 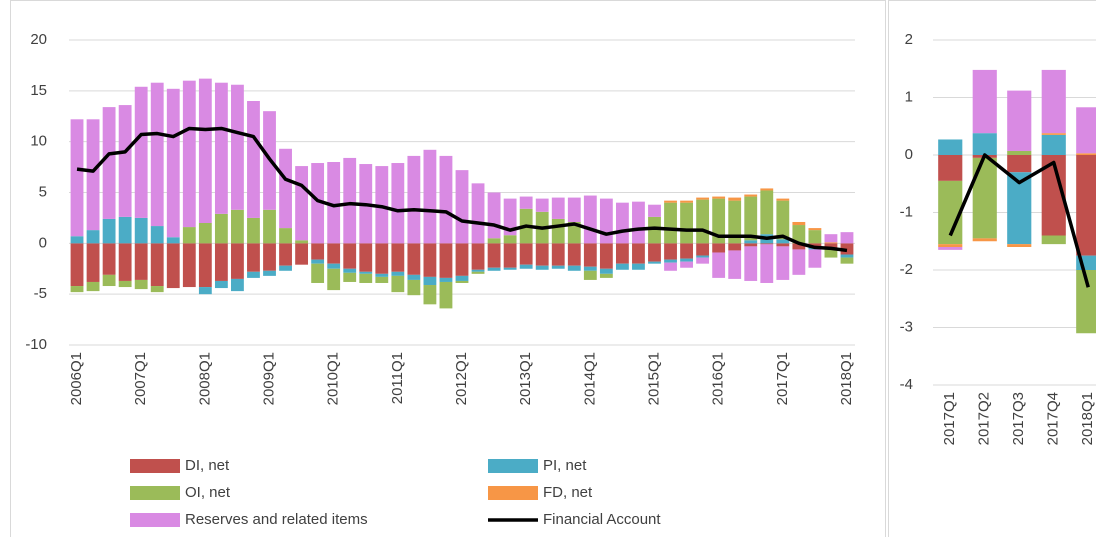 What do you see at coordinates (140, 378) in the screenshot?
I see `x-tick-label: 2007Q1` at bounding box center [140, 378].